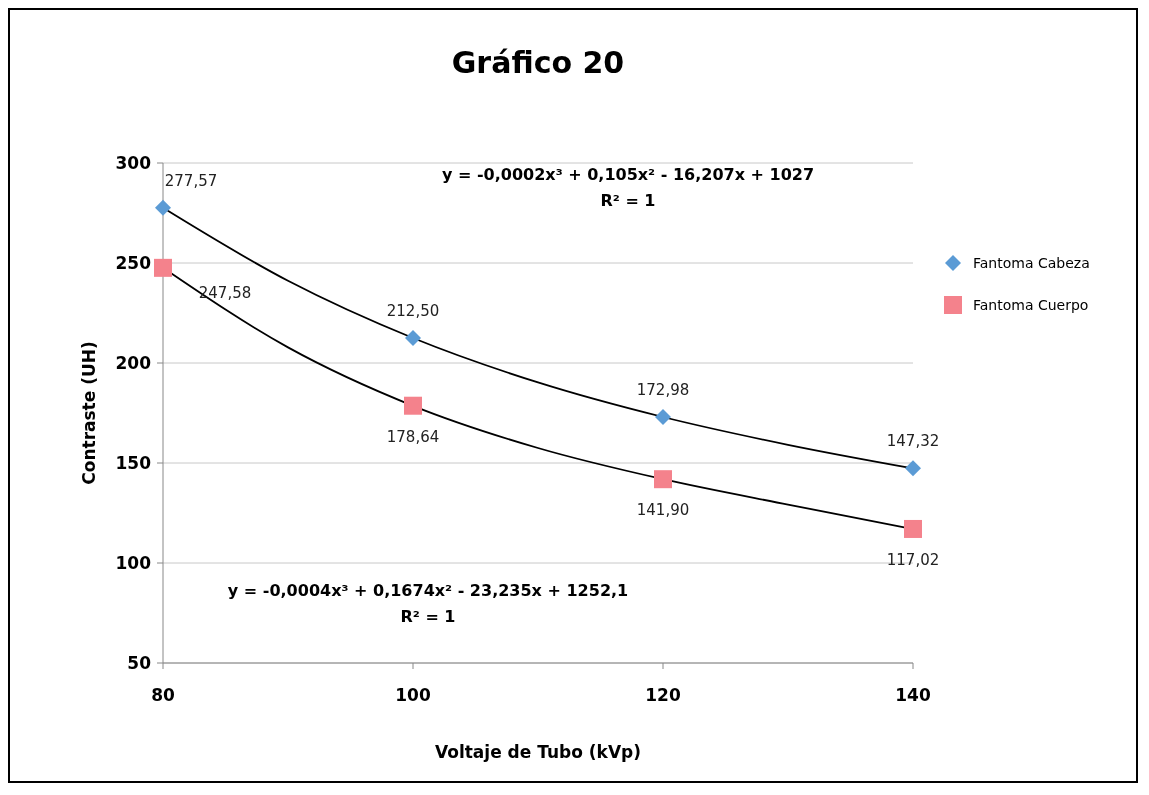 The image size is (1149, 795). I want to click on annotation: y = -0,0004x³ + 0,1674x² - 23,235x + 1252,1, so click(428, 590).